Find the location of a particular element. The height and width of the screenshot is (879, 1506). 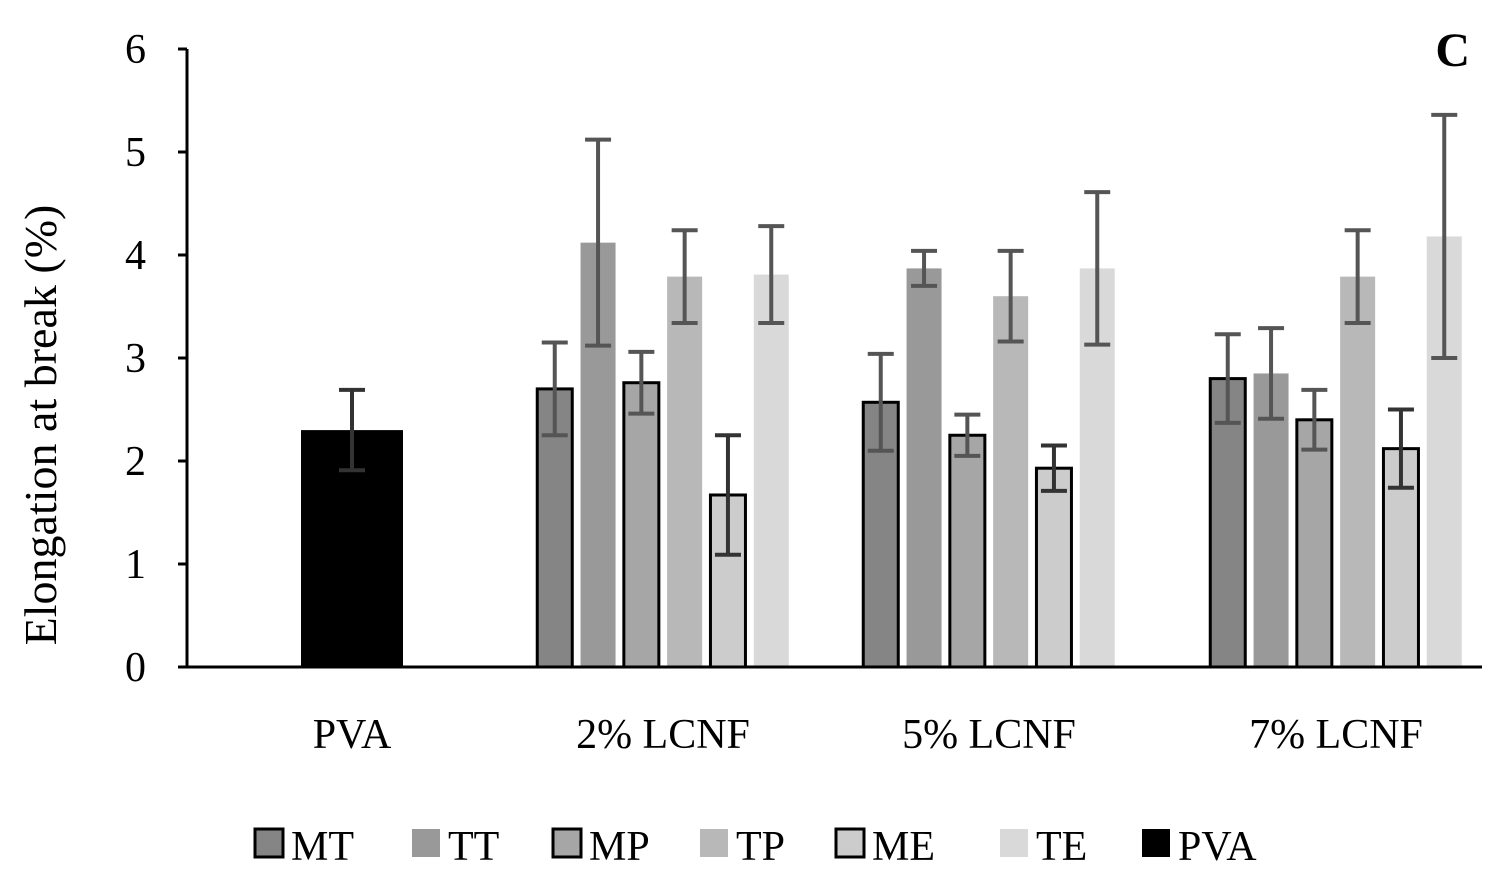

legend-item-me: ME is located at coordinates (884, 847).